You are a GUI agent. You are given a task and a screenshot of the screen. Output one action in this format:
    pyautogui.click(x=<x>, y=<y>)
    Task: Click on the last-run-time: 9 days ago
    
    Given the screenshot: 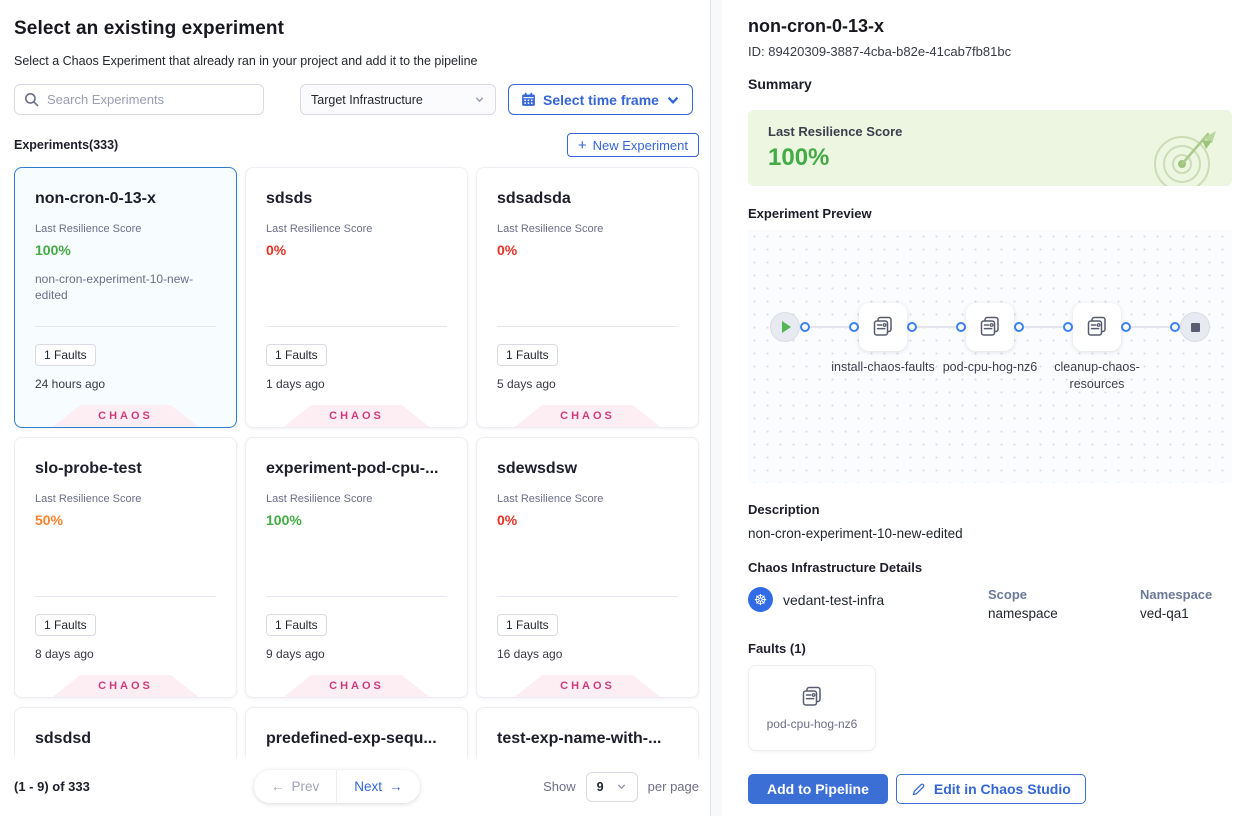 What is the action you would take?
    pyautogui.click(x=295, y=654)
    